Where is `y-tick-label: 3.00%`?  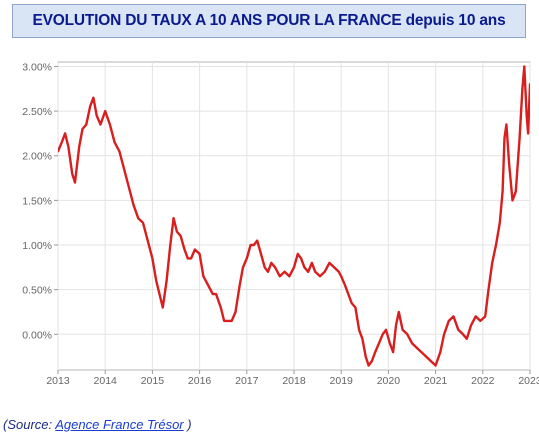
y-tick-label: 3.00% is located at coordinates (37, 67).